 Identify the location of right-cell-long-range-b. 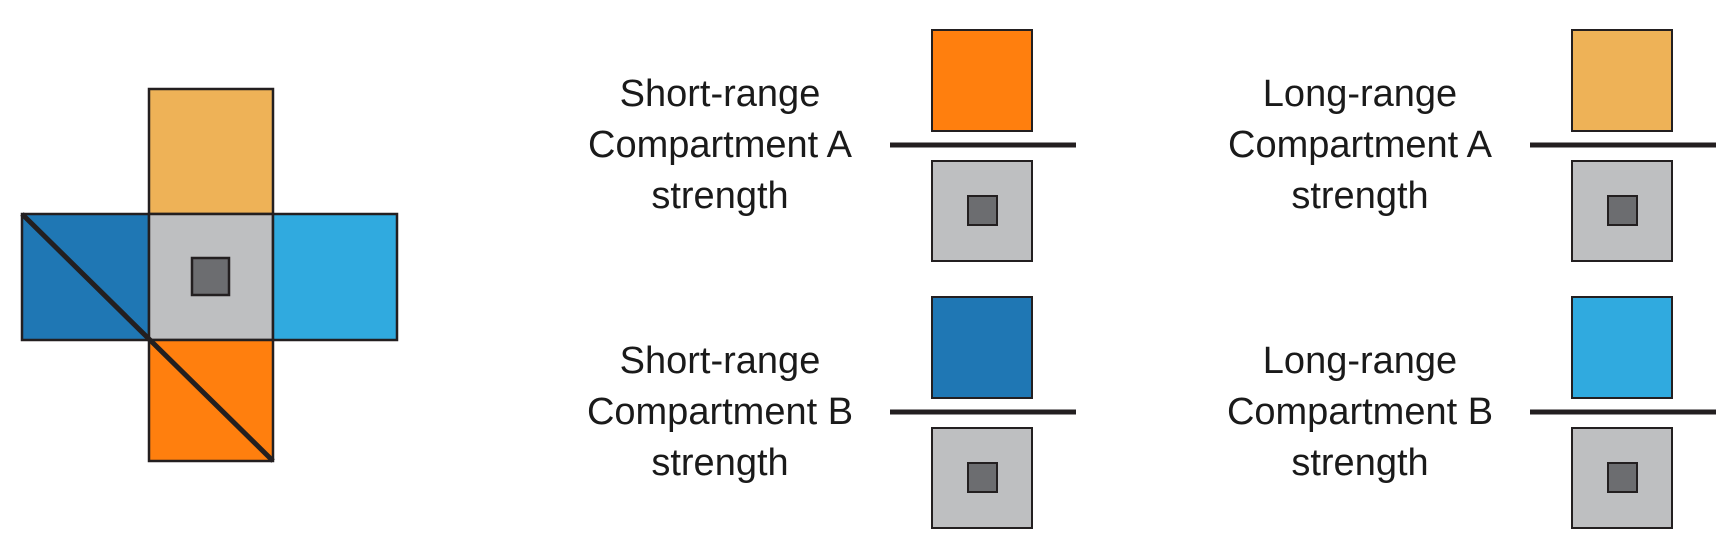
(335, 277).